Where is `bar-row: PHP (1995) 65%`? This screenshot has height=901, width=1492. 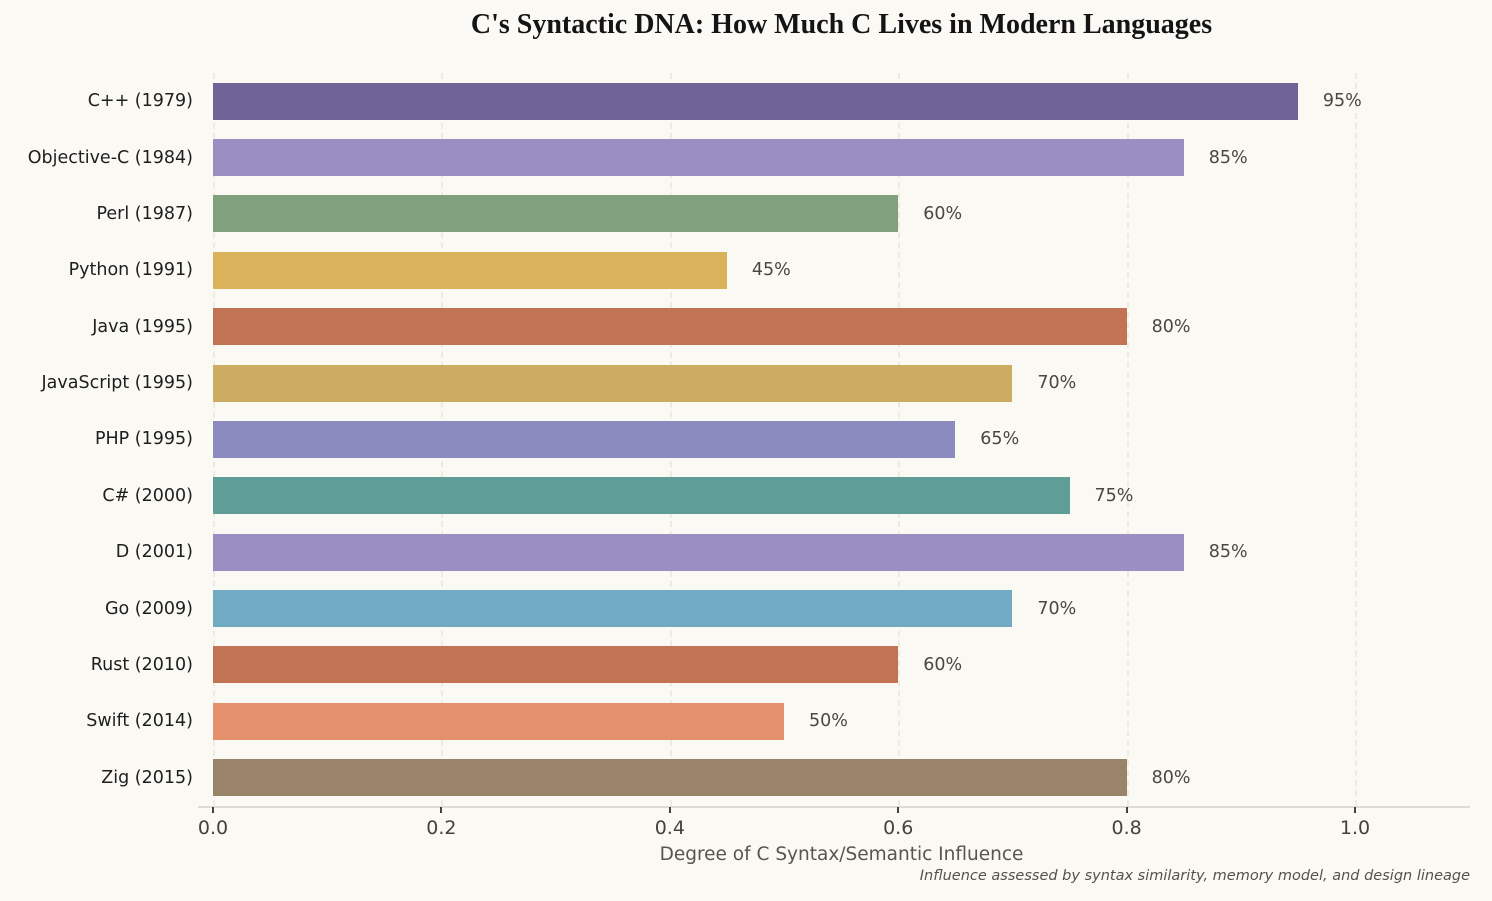
bar-row: PHP (1995) 65% is located at coordinates (782, 439).